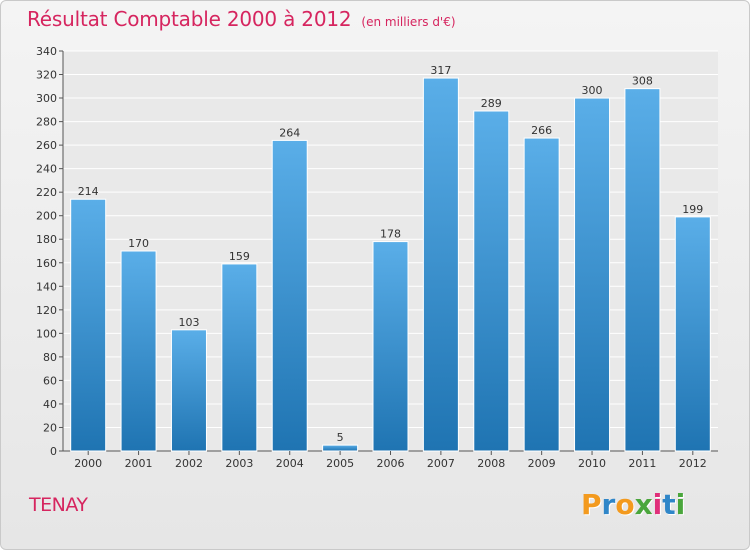 The image size is (750, 550). Describe the element at coordinates (50, 357) in the screenshot. I see `y-tick-label: 80` at that location.